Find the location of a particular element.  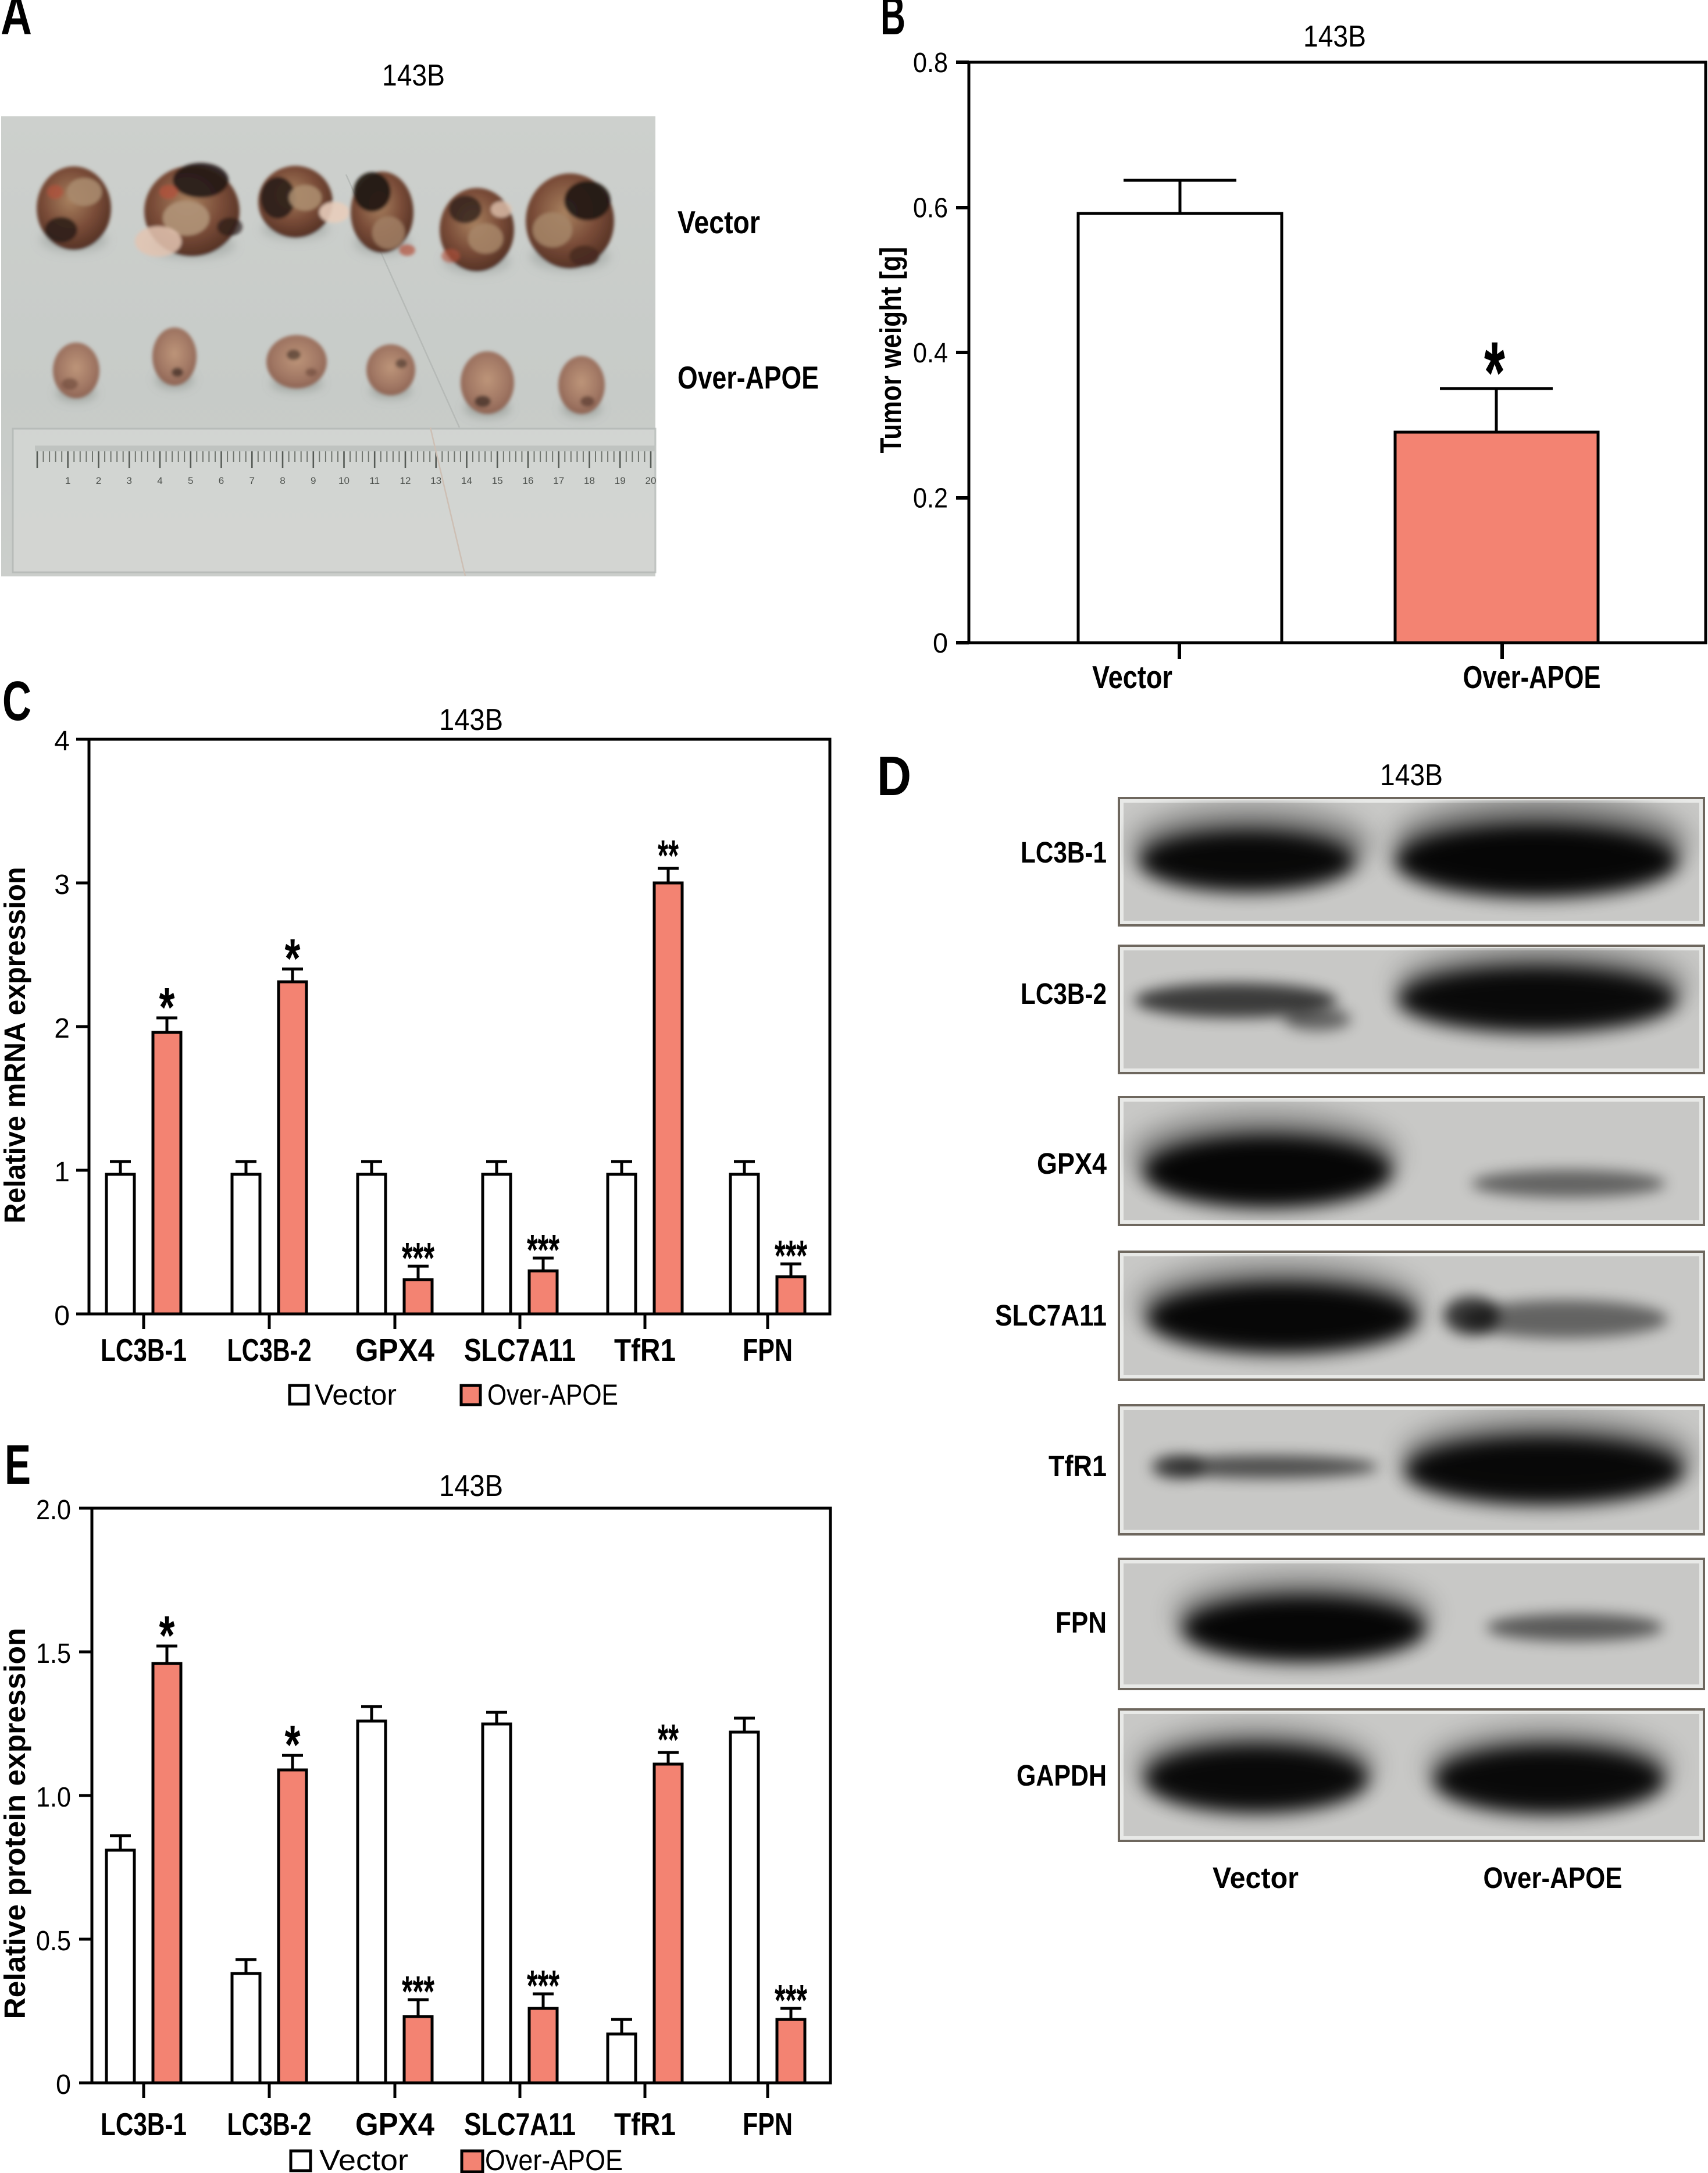

svg-text: 0.2 is located at coordinates (930, 498).